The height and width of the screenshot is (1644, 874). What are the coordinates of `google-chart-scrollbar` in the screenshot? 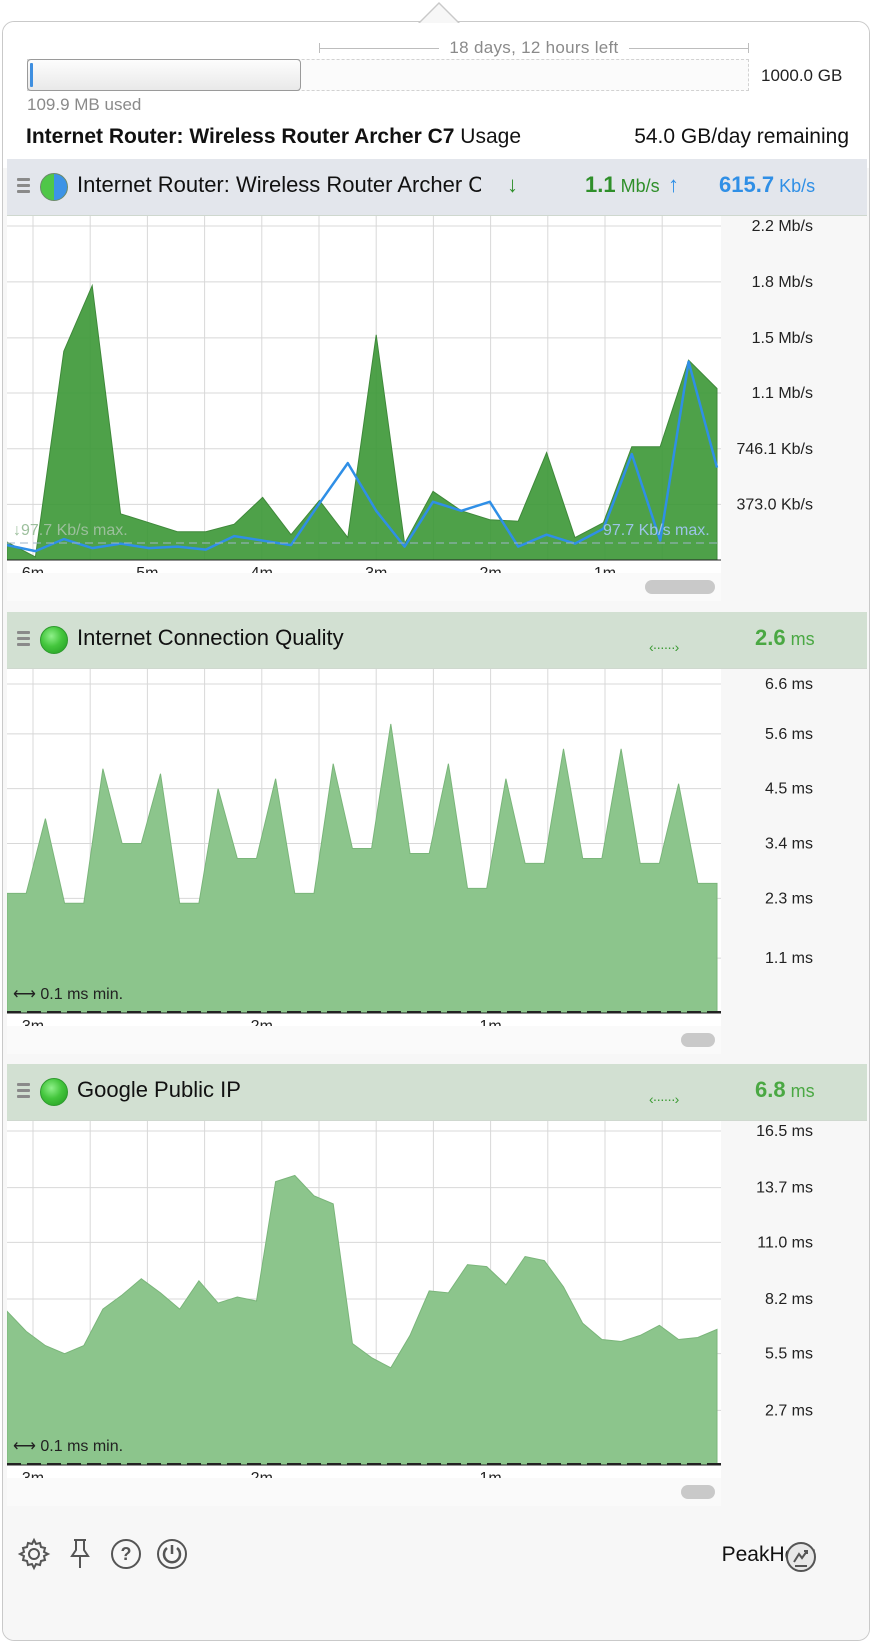 It's located at (364, 1492).